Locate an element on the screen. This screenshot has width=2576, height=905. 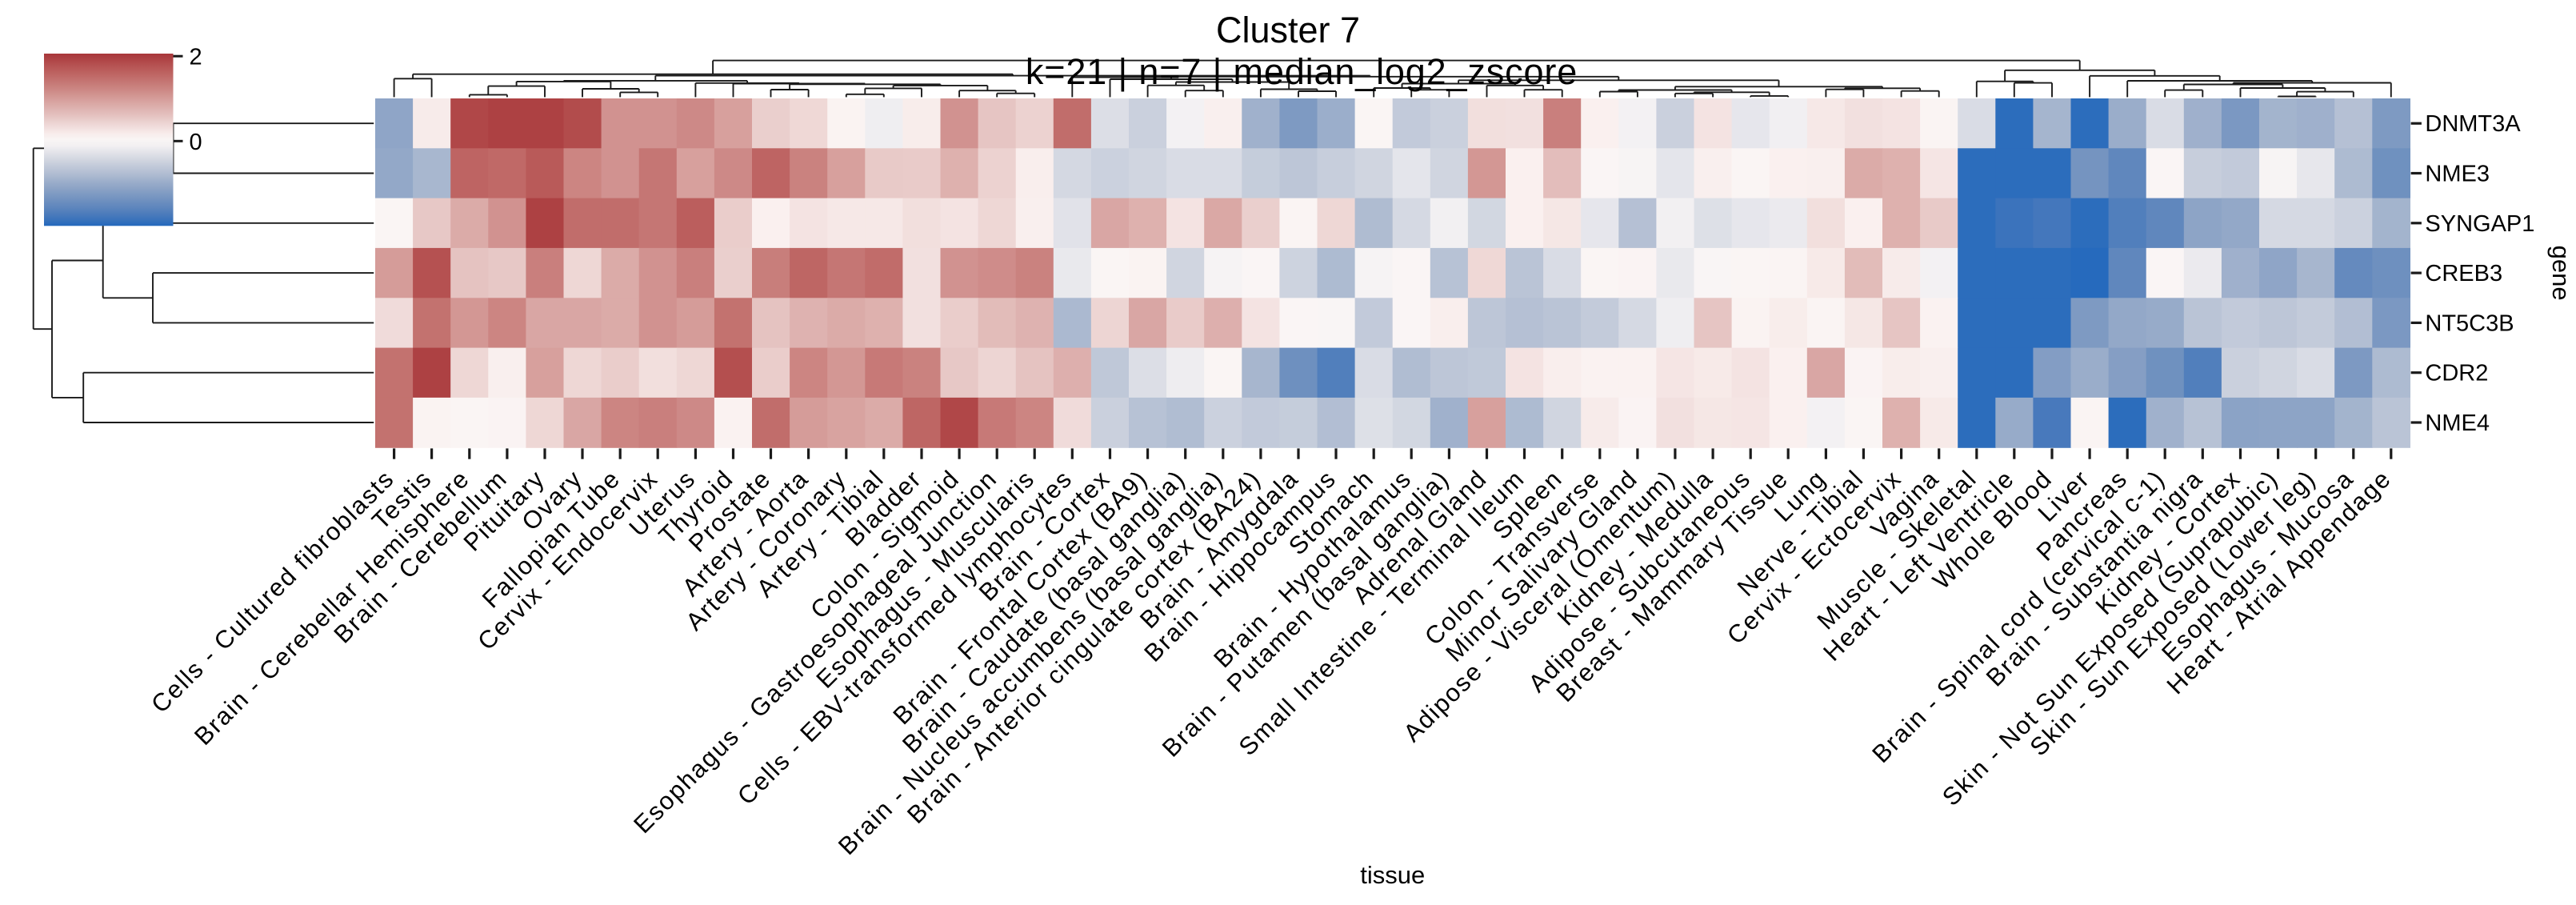
svg-text:k=21 | n=7 | median_log2_zscor: k=21 | n=7 | median_log2_zscore is located at coordinates (1302, 71).